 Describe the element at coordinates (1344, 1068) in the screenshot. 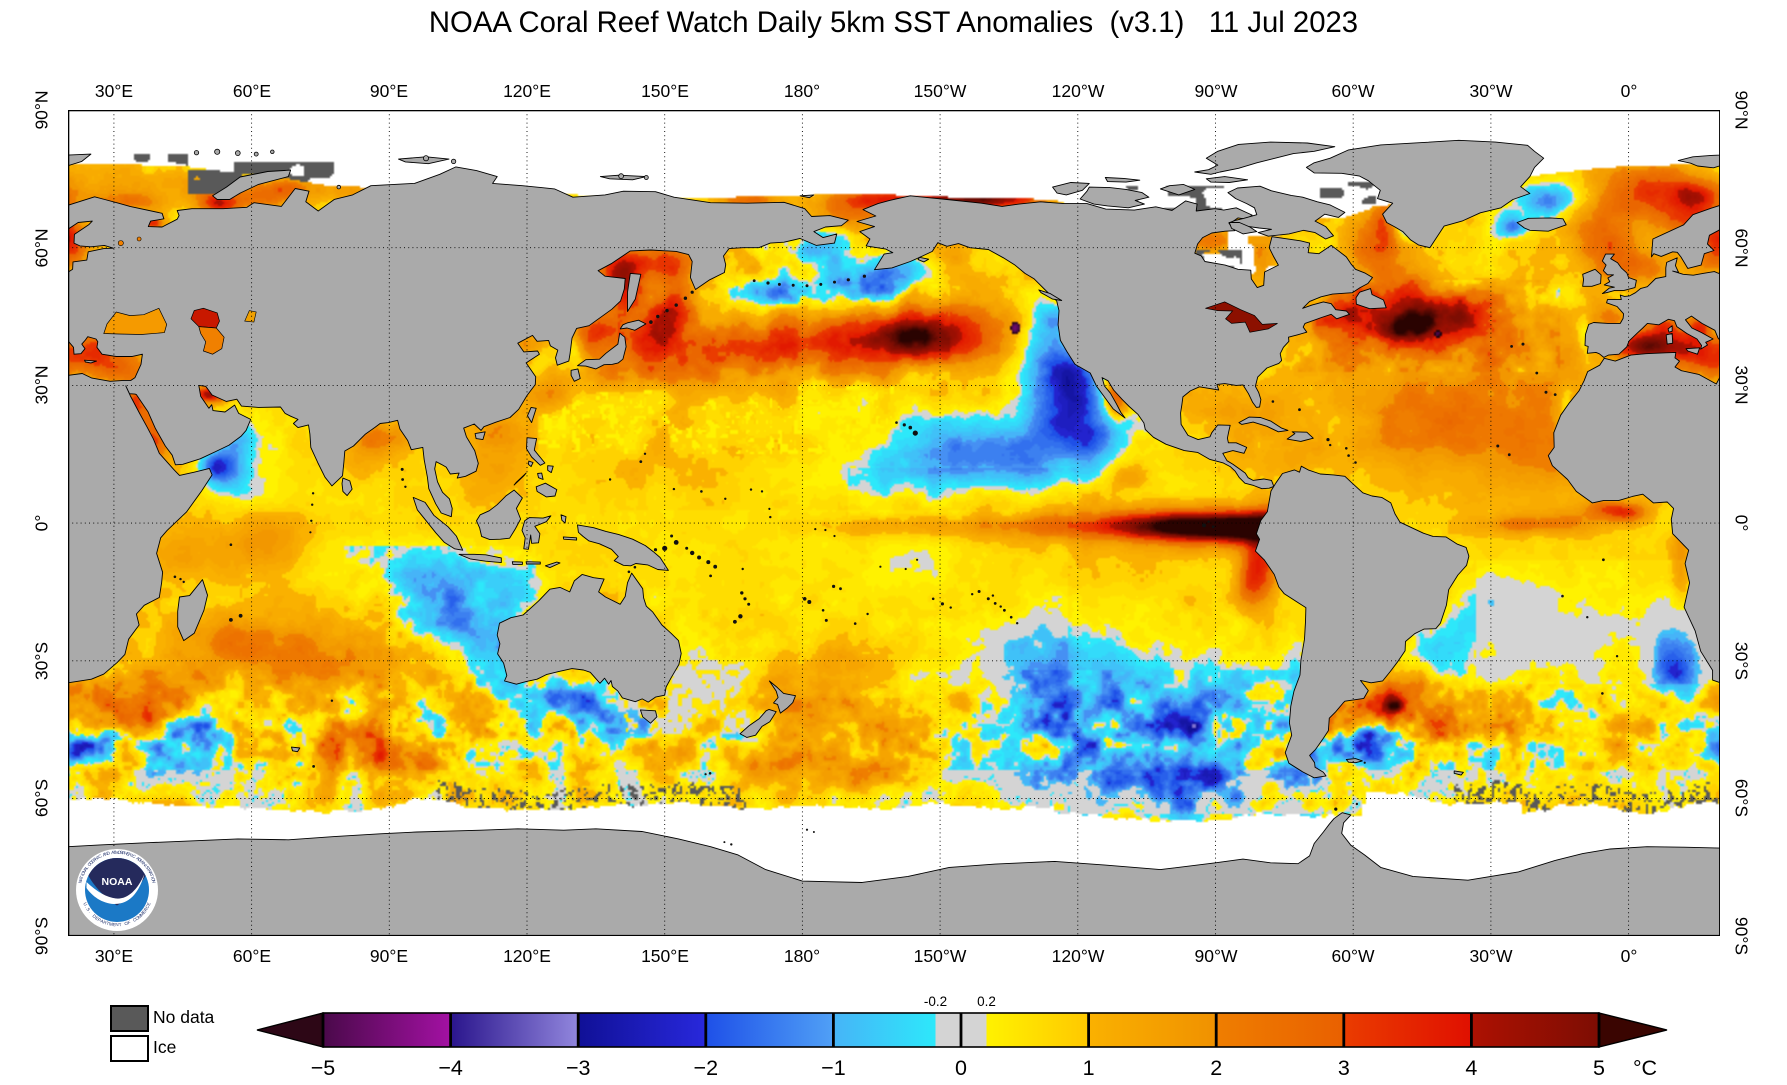

I see `svg-text: 3` at that location.